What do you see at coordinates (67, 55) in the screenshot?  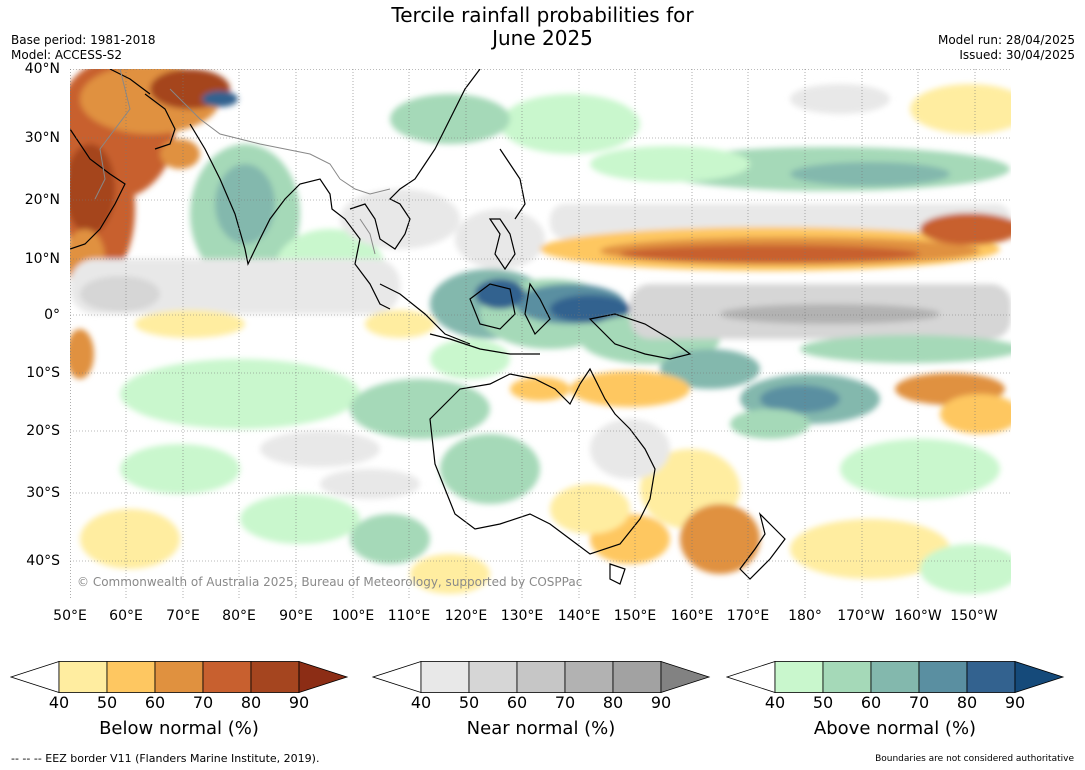 I see `model-name: Model: ACCESS-S2` at bounding box center [67, 55].